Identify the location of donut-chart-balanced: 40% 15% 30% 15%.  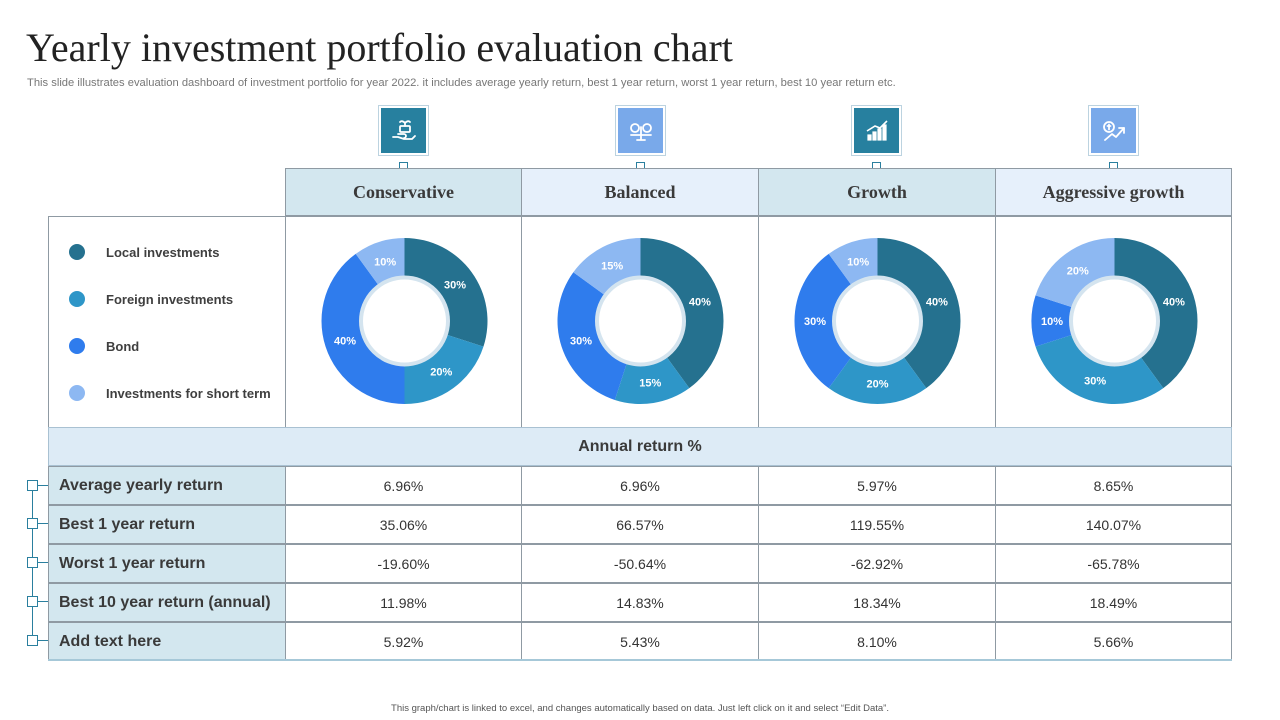
(640, 322).